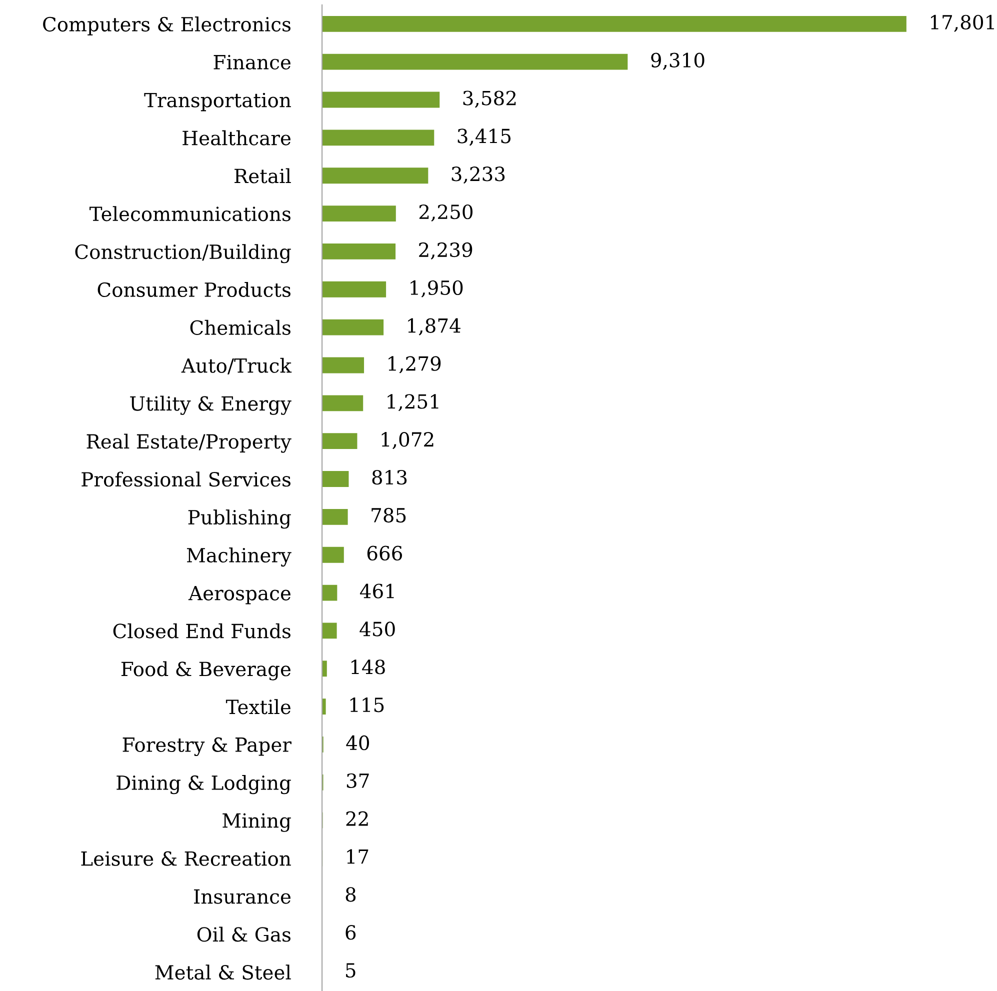  What do you see at coordinates (377, 591) in the screenshot?
I see `data-label: 461` at bounding box center [377, 591].